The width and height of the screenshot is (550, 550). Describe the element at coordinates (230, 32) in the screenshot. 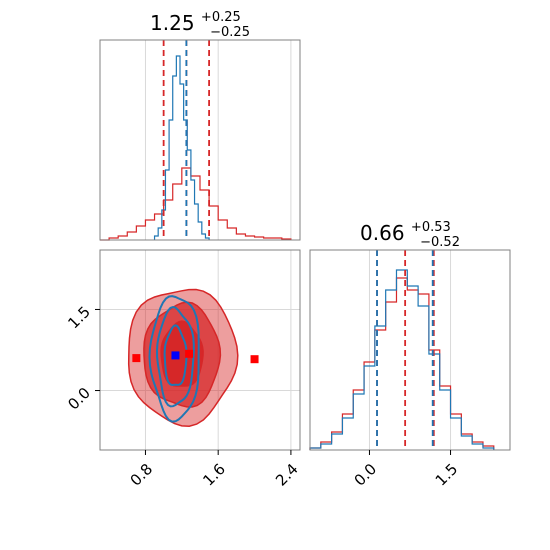

I see `marginal-x-title-minus: −0.25` at that location.